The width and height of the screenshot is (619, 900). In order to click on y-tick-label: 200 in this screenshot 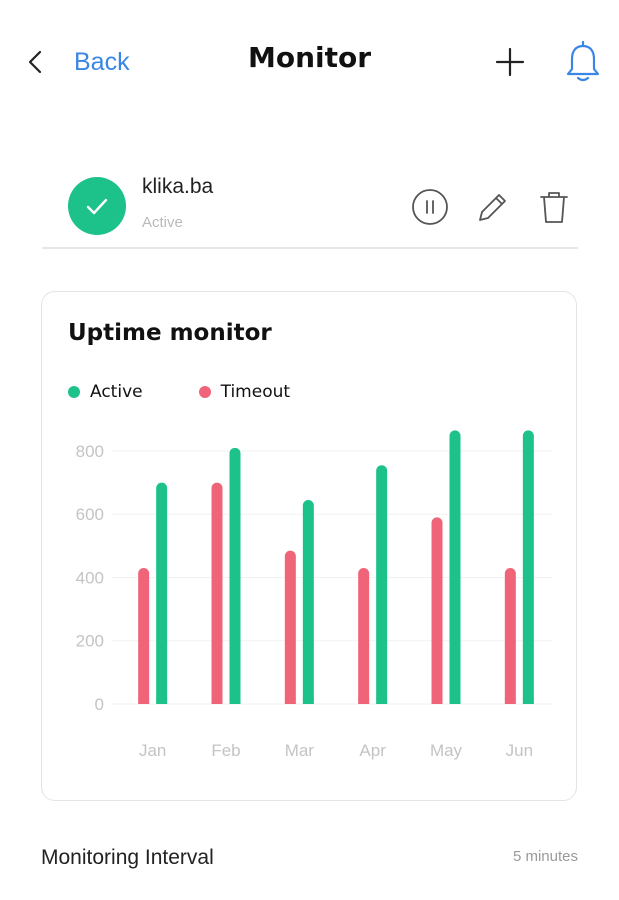, I will do `click(90, 641)`.